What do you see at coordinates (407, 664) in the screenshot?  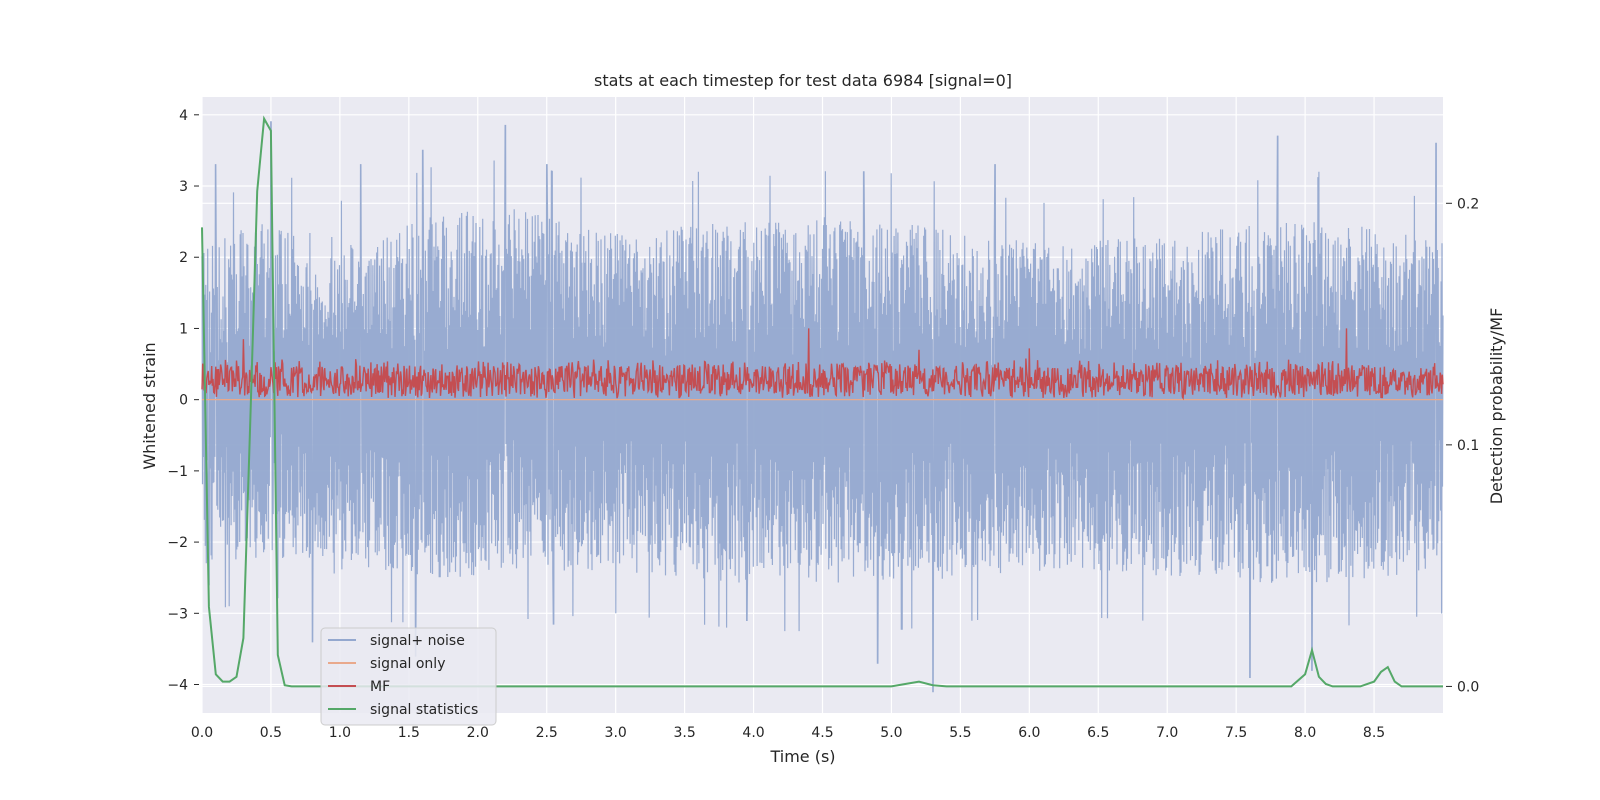 I see `legend-label-signal-only: signal only` at bounding box center [407, 664].